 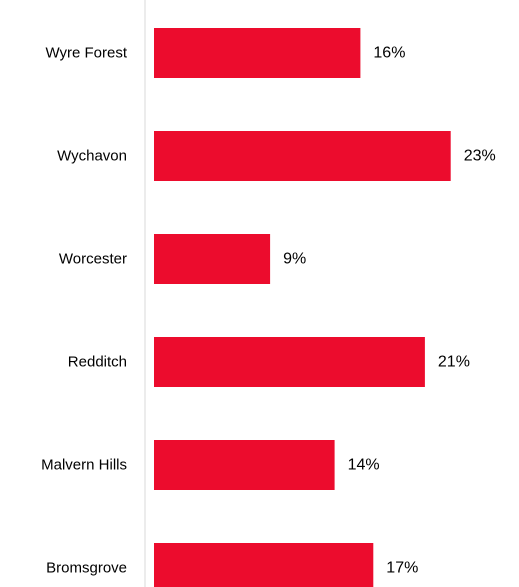 I want to click on bar-redditch, so click(x=289, y=362).